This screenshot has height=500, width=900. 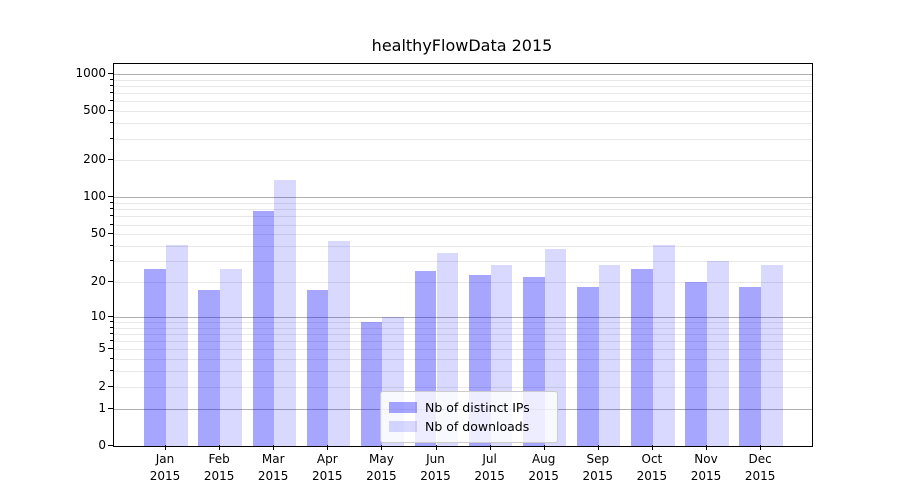 What do you see at coordinates (462, 45) in the screenshot?
I see `chart-title: healthyFlowData 2015` at bounding box center [462, 45].